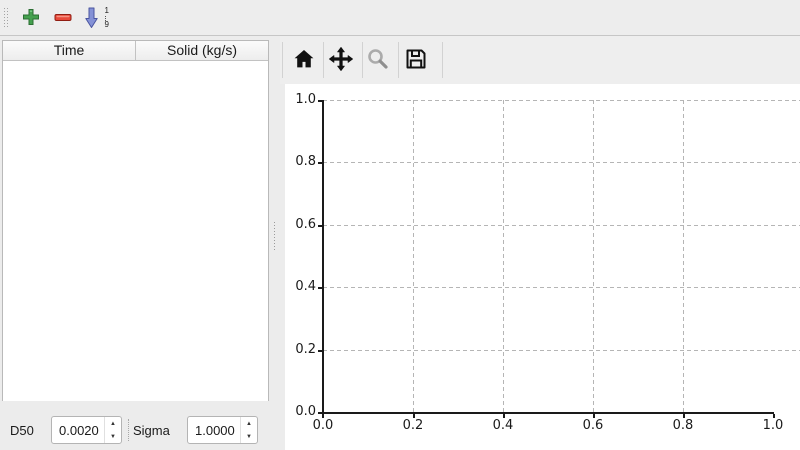  I want to click on table-header: Time Solid (kg/s), so click(135, 51).